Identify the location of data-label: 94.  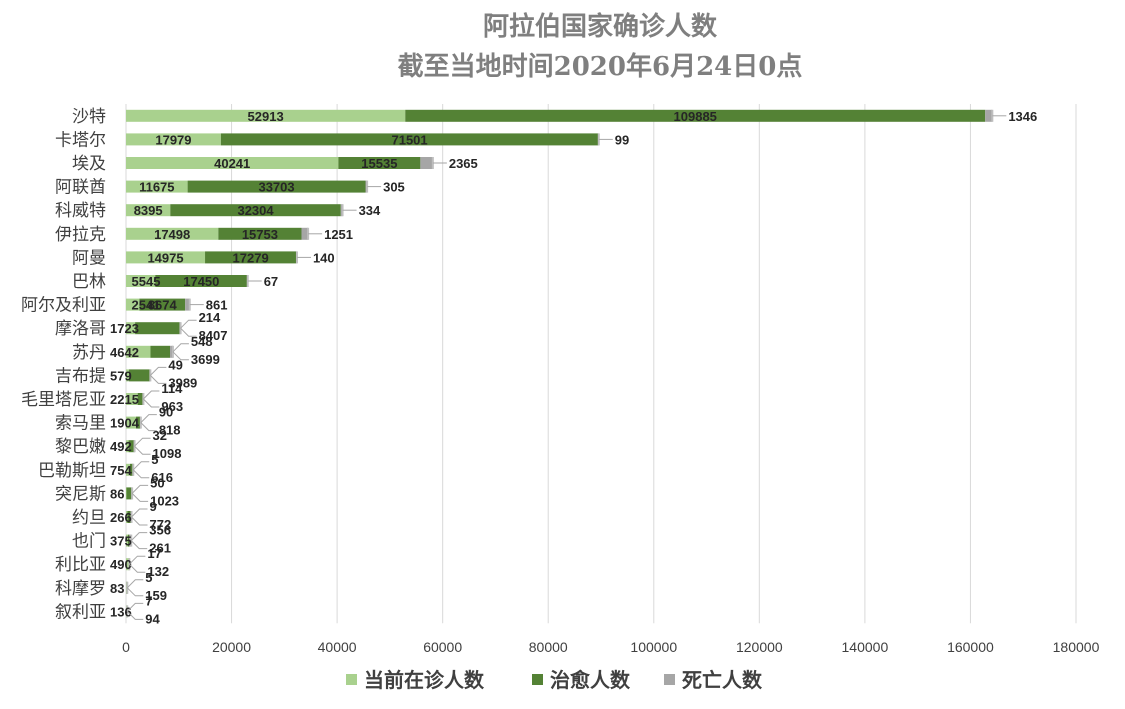
(152, 618).